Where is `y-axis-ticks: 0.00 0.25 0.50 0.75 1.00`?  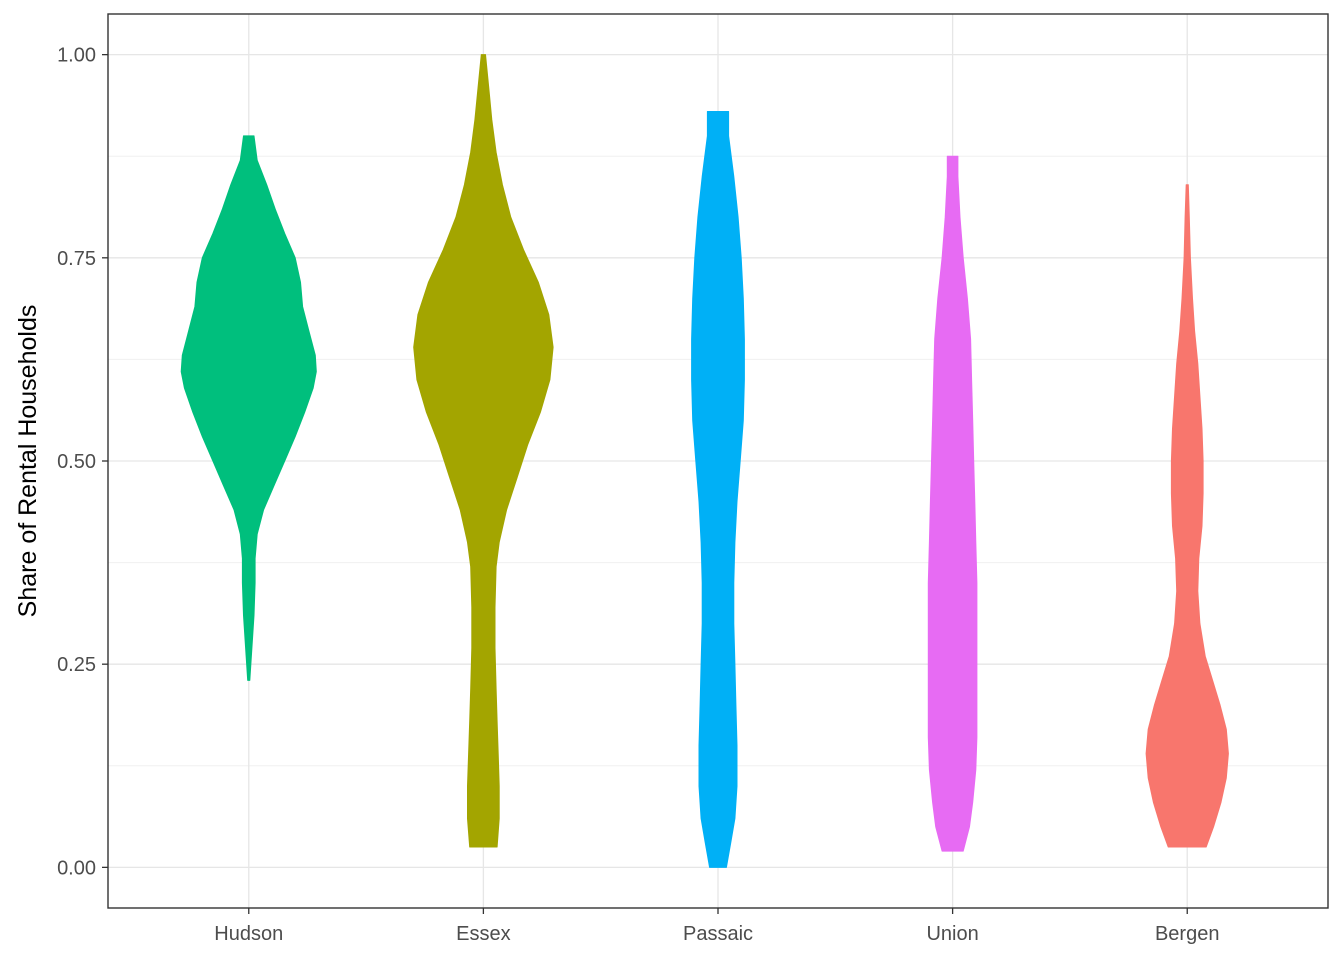
y-axis-ticks: 0.00 0.25 0.50 0.75 1.00 is located at coordinates (82, 462).